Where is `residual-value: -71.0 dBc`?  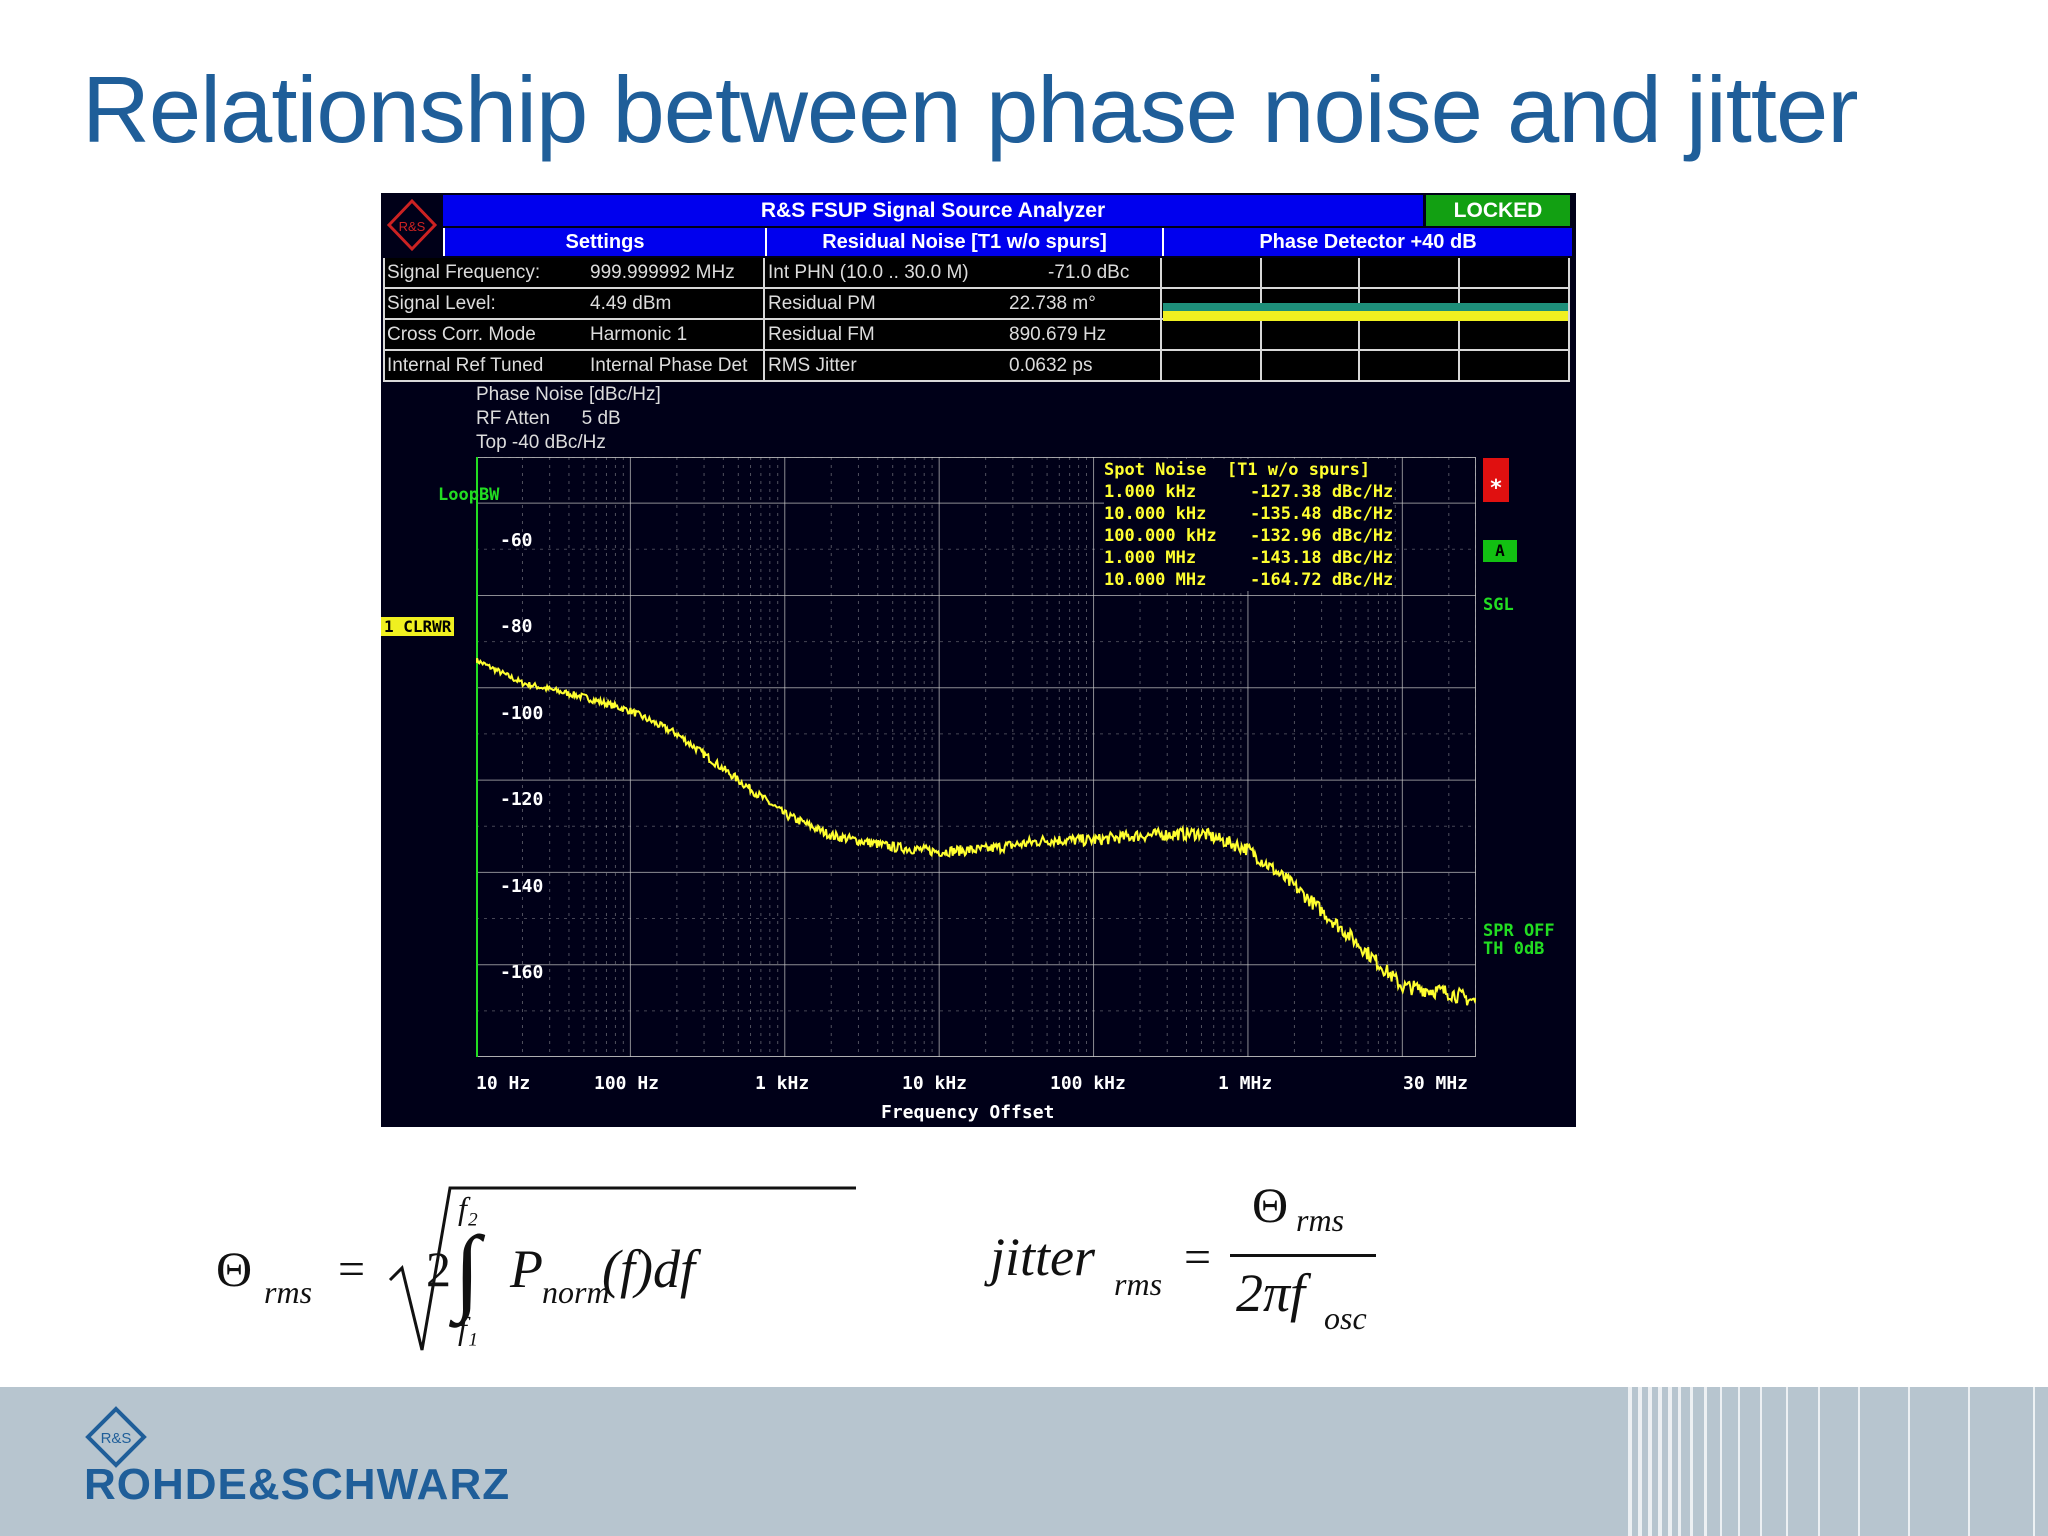 residual-value: -71.0 dBc is located at coordinates (1089, 272).